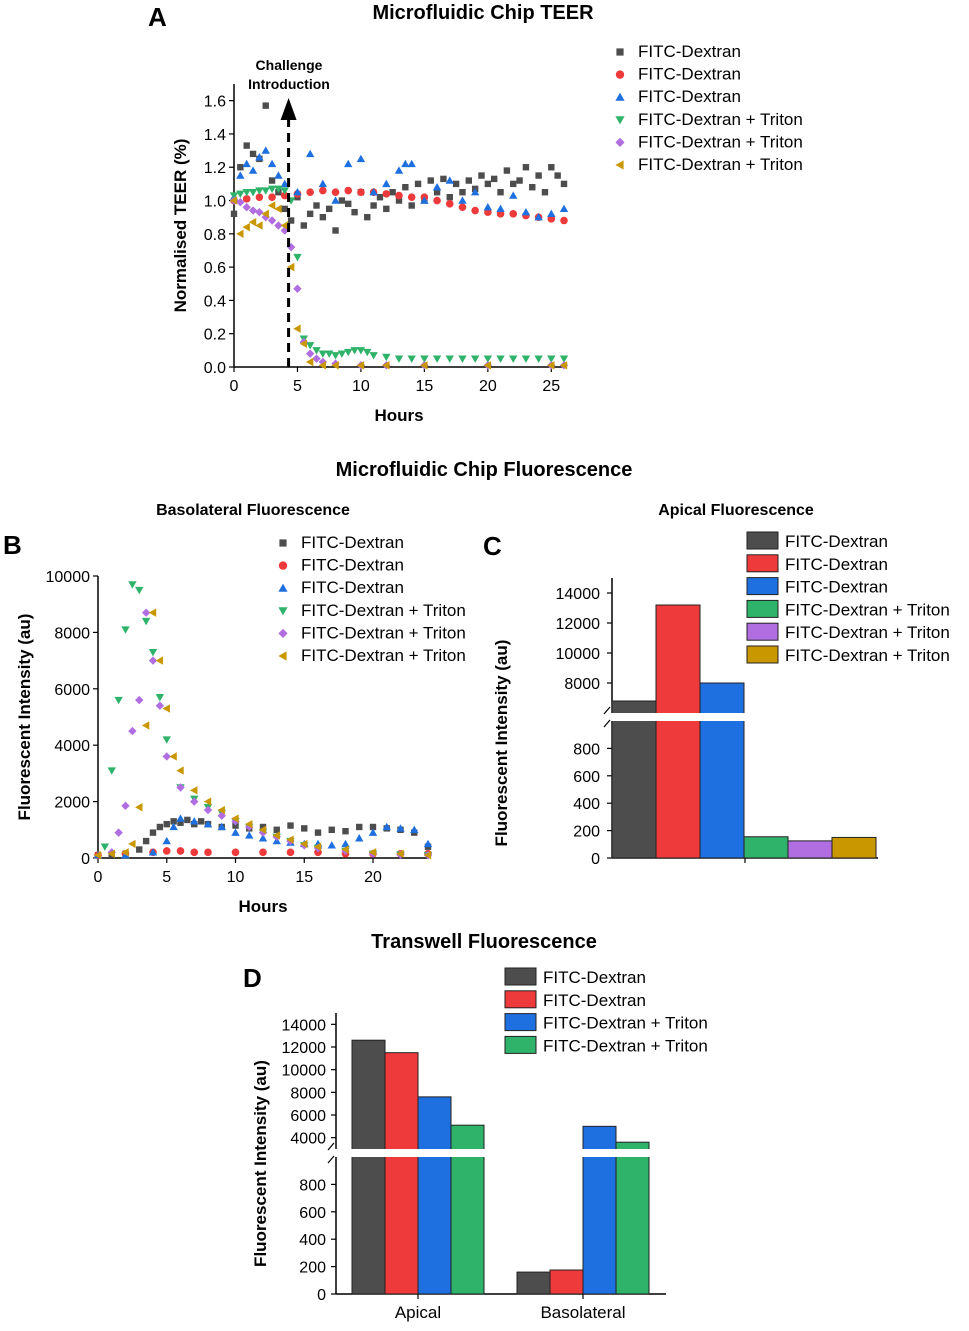 Image resolution: width=969 pixels, height=1331 pixels. What do you see at coordinates (399, 274) in the screenshot?
I see `series-triangle-down` at bounding box center [399, 274].